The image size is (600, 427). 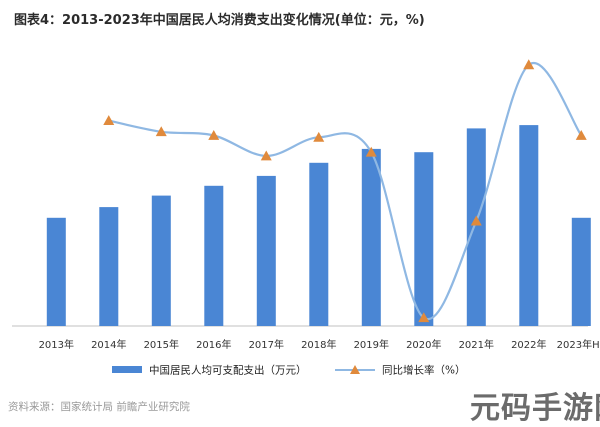 I want to click on source-note: 资料来源：国家统计局 前瞻产业研究院, so click(x=99, y=407).